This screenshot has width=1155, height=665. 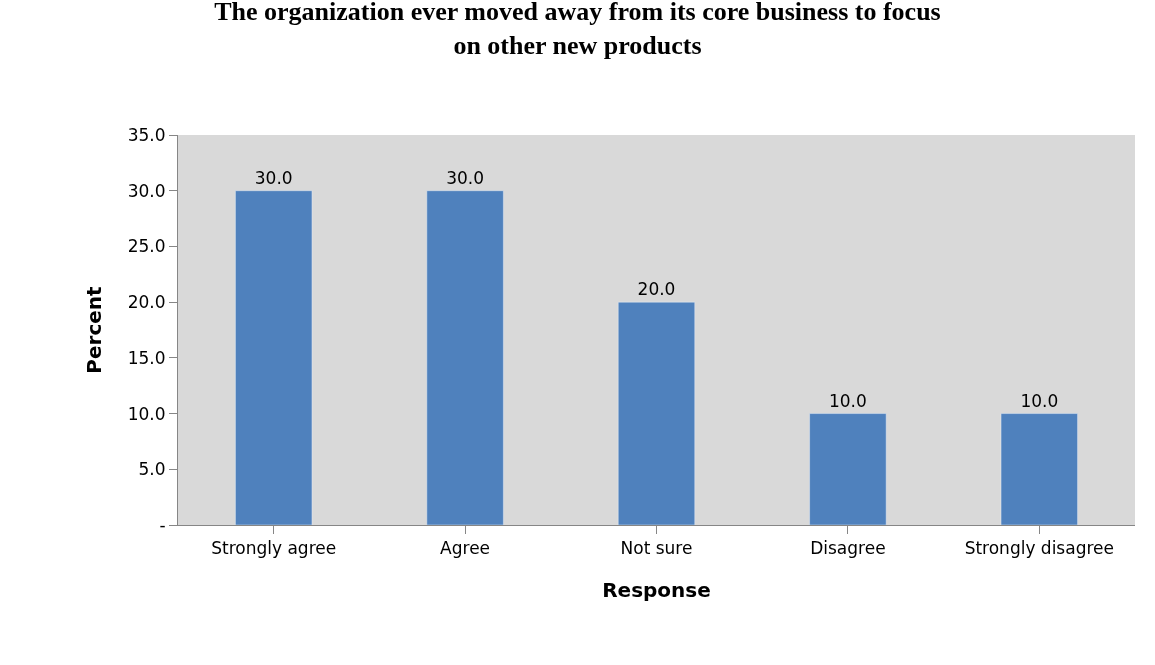 I want to click on x-tick-label: Not sure, so click(x=656, y=548).